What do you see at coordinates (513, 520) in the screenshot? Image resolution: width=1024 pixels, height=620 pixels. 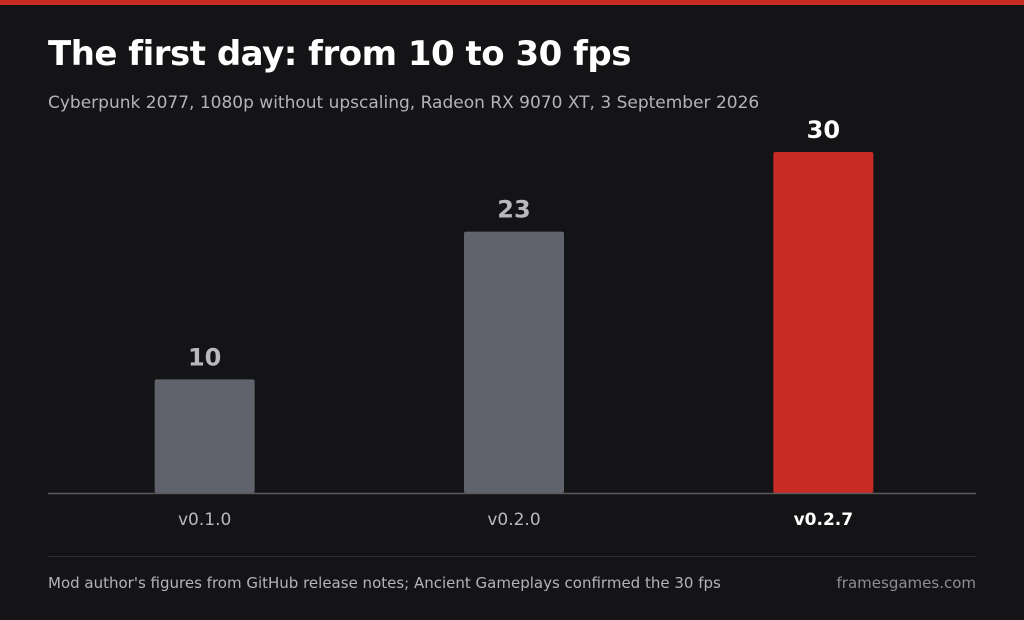 I see `x-tick-label-v0.2.0: v0.2.0` at bounding box center [513, 520].